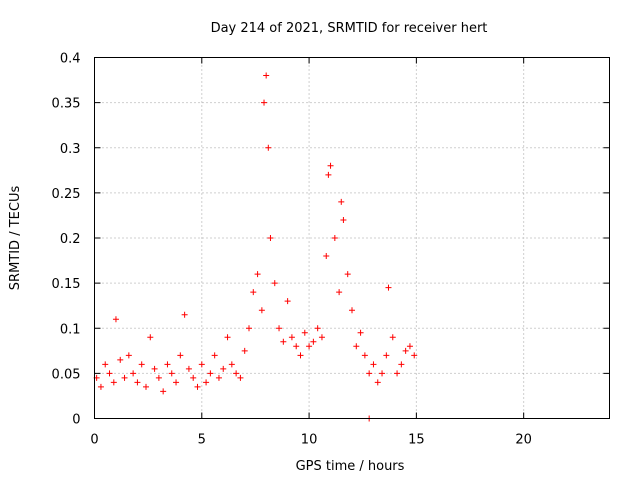 The height and width of the screenshot is (480, 640). I want to click on y-tick-label: 0.1, so click(70, 329).